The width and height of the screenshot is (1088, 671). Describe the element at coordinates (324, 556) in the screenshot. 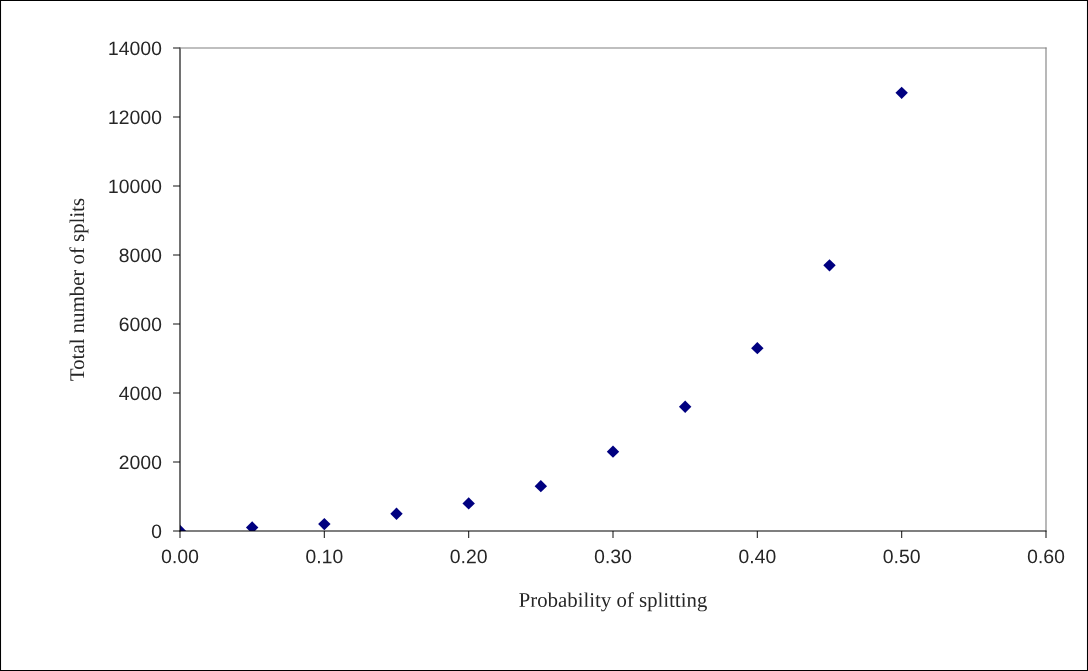

I see `x-tick-label: 0.10` at that location.